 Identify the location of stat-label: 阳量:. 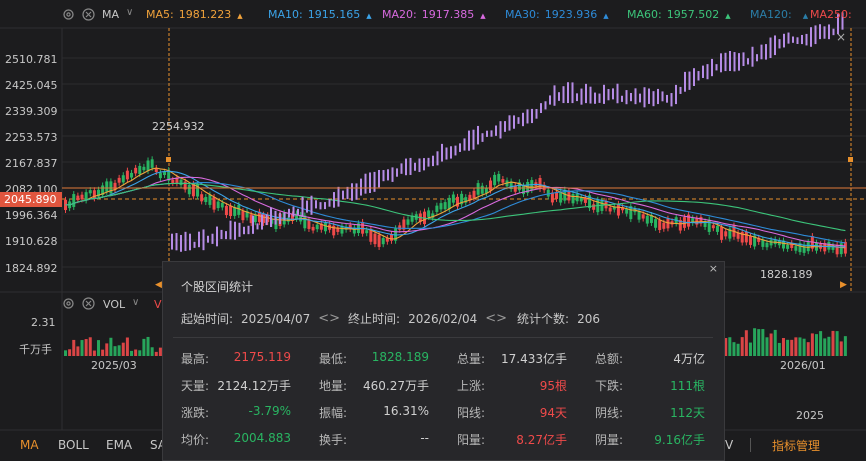
(471, 440).